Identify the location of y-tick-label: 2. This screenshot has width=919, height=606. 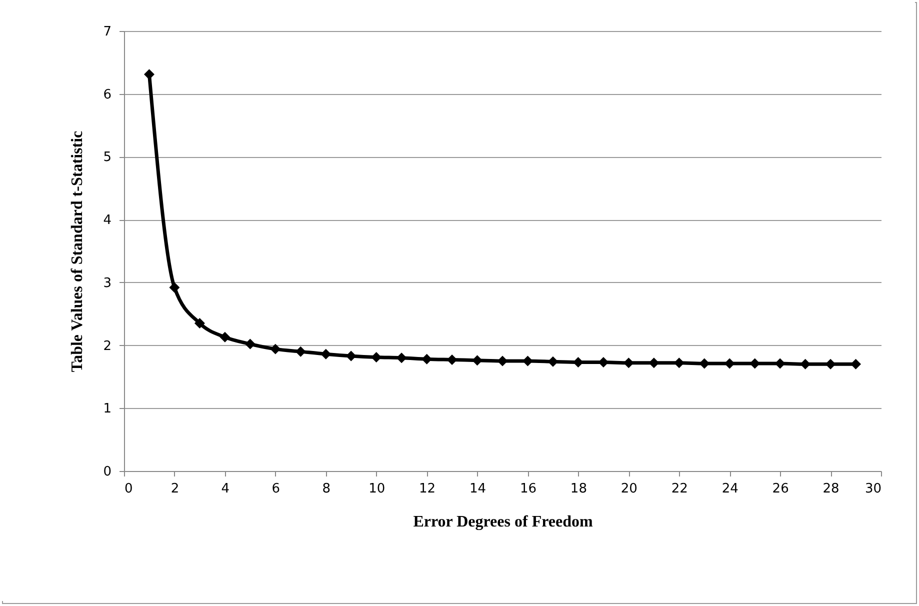
(107, 346).